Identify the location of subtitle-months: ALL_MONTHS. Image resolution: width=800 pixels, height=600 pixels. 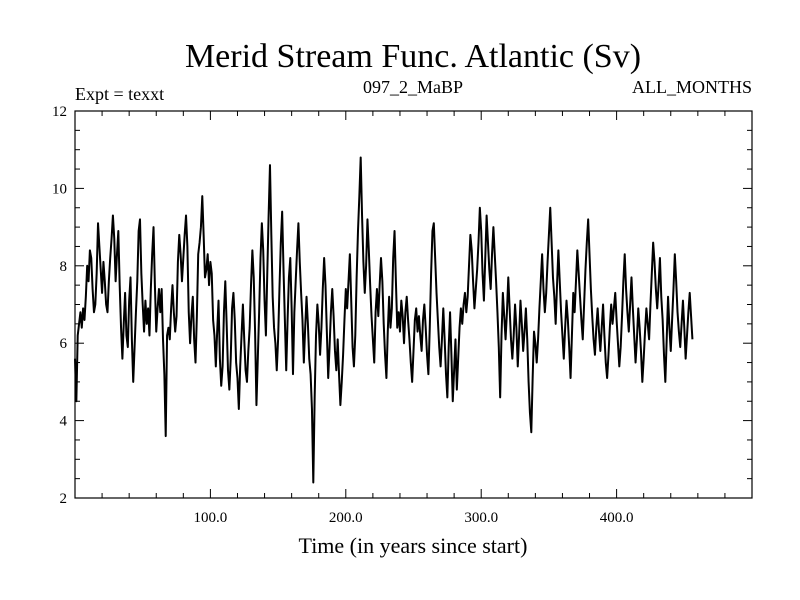
(692, 87).